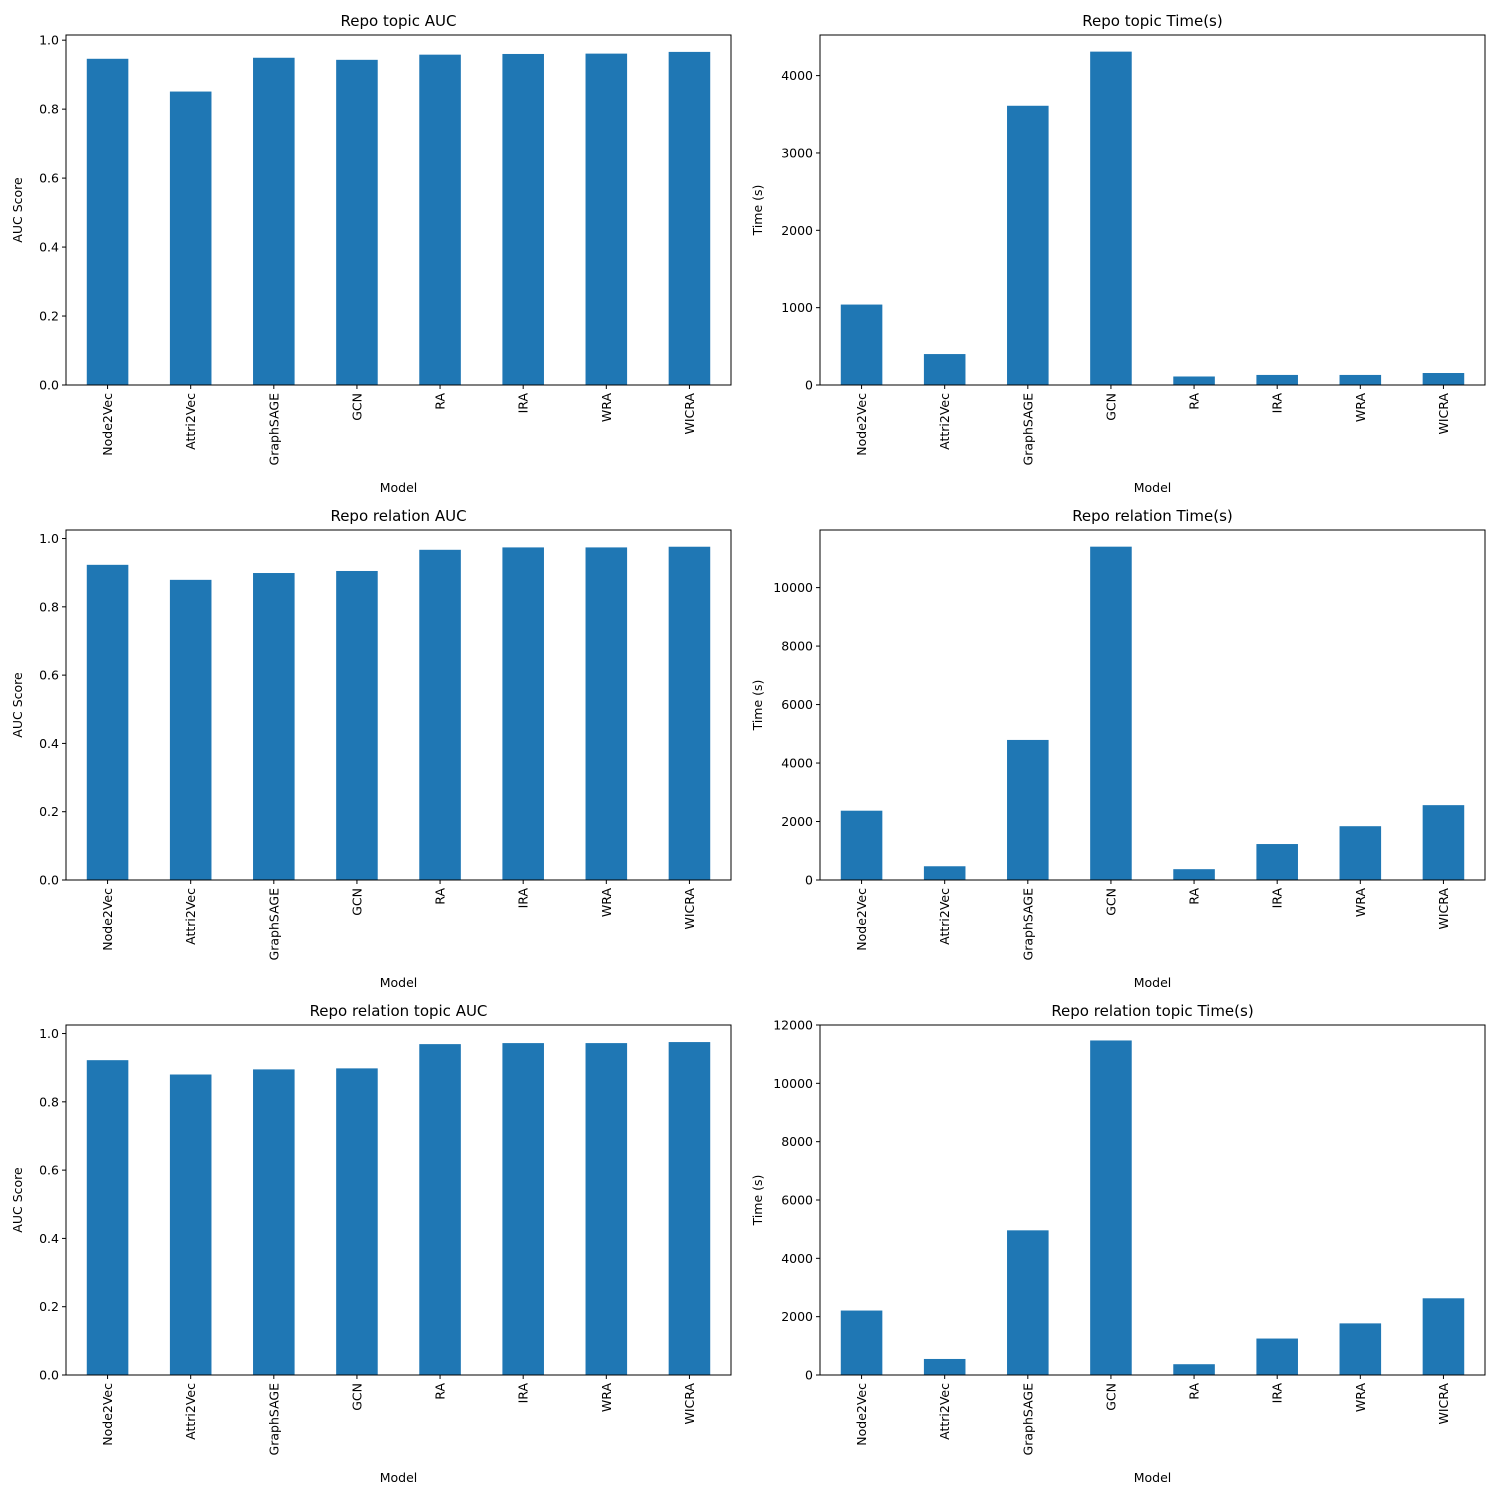 This screenshot has width=1500, height=1500. Describe the element at coordinates (1152, 21) in the screenshot. I see `chart-title: Repo topic Time(s)` at that location.